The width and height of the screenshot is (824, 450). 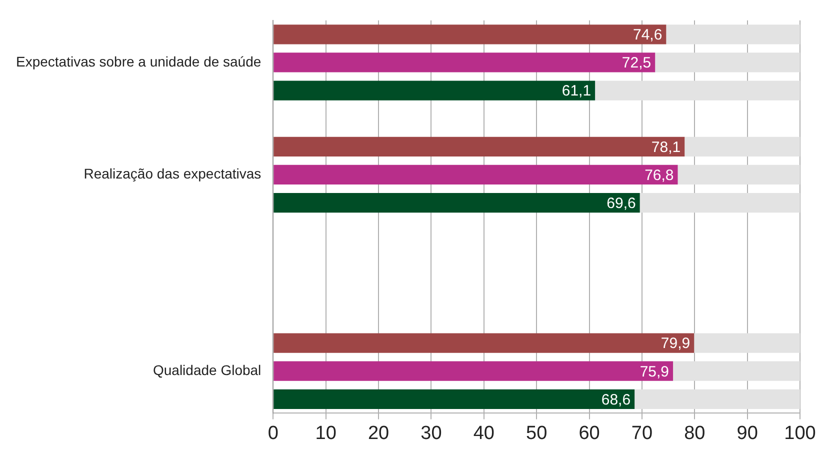 I want to click on data-label: 68,6, so click(x=616, y=399).